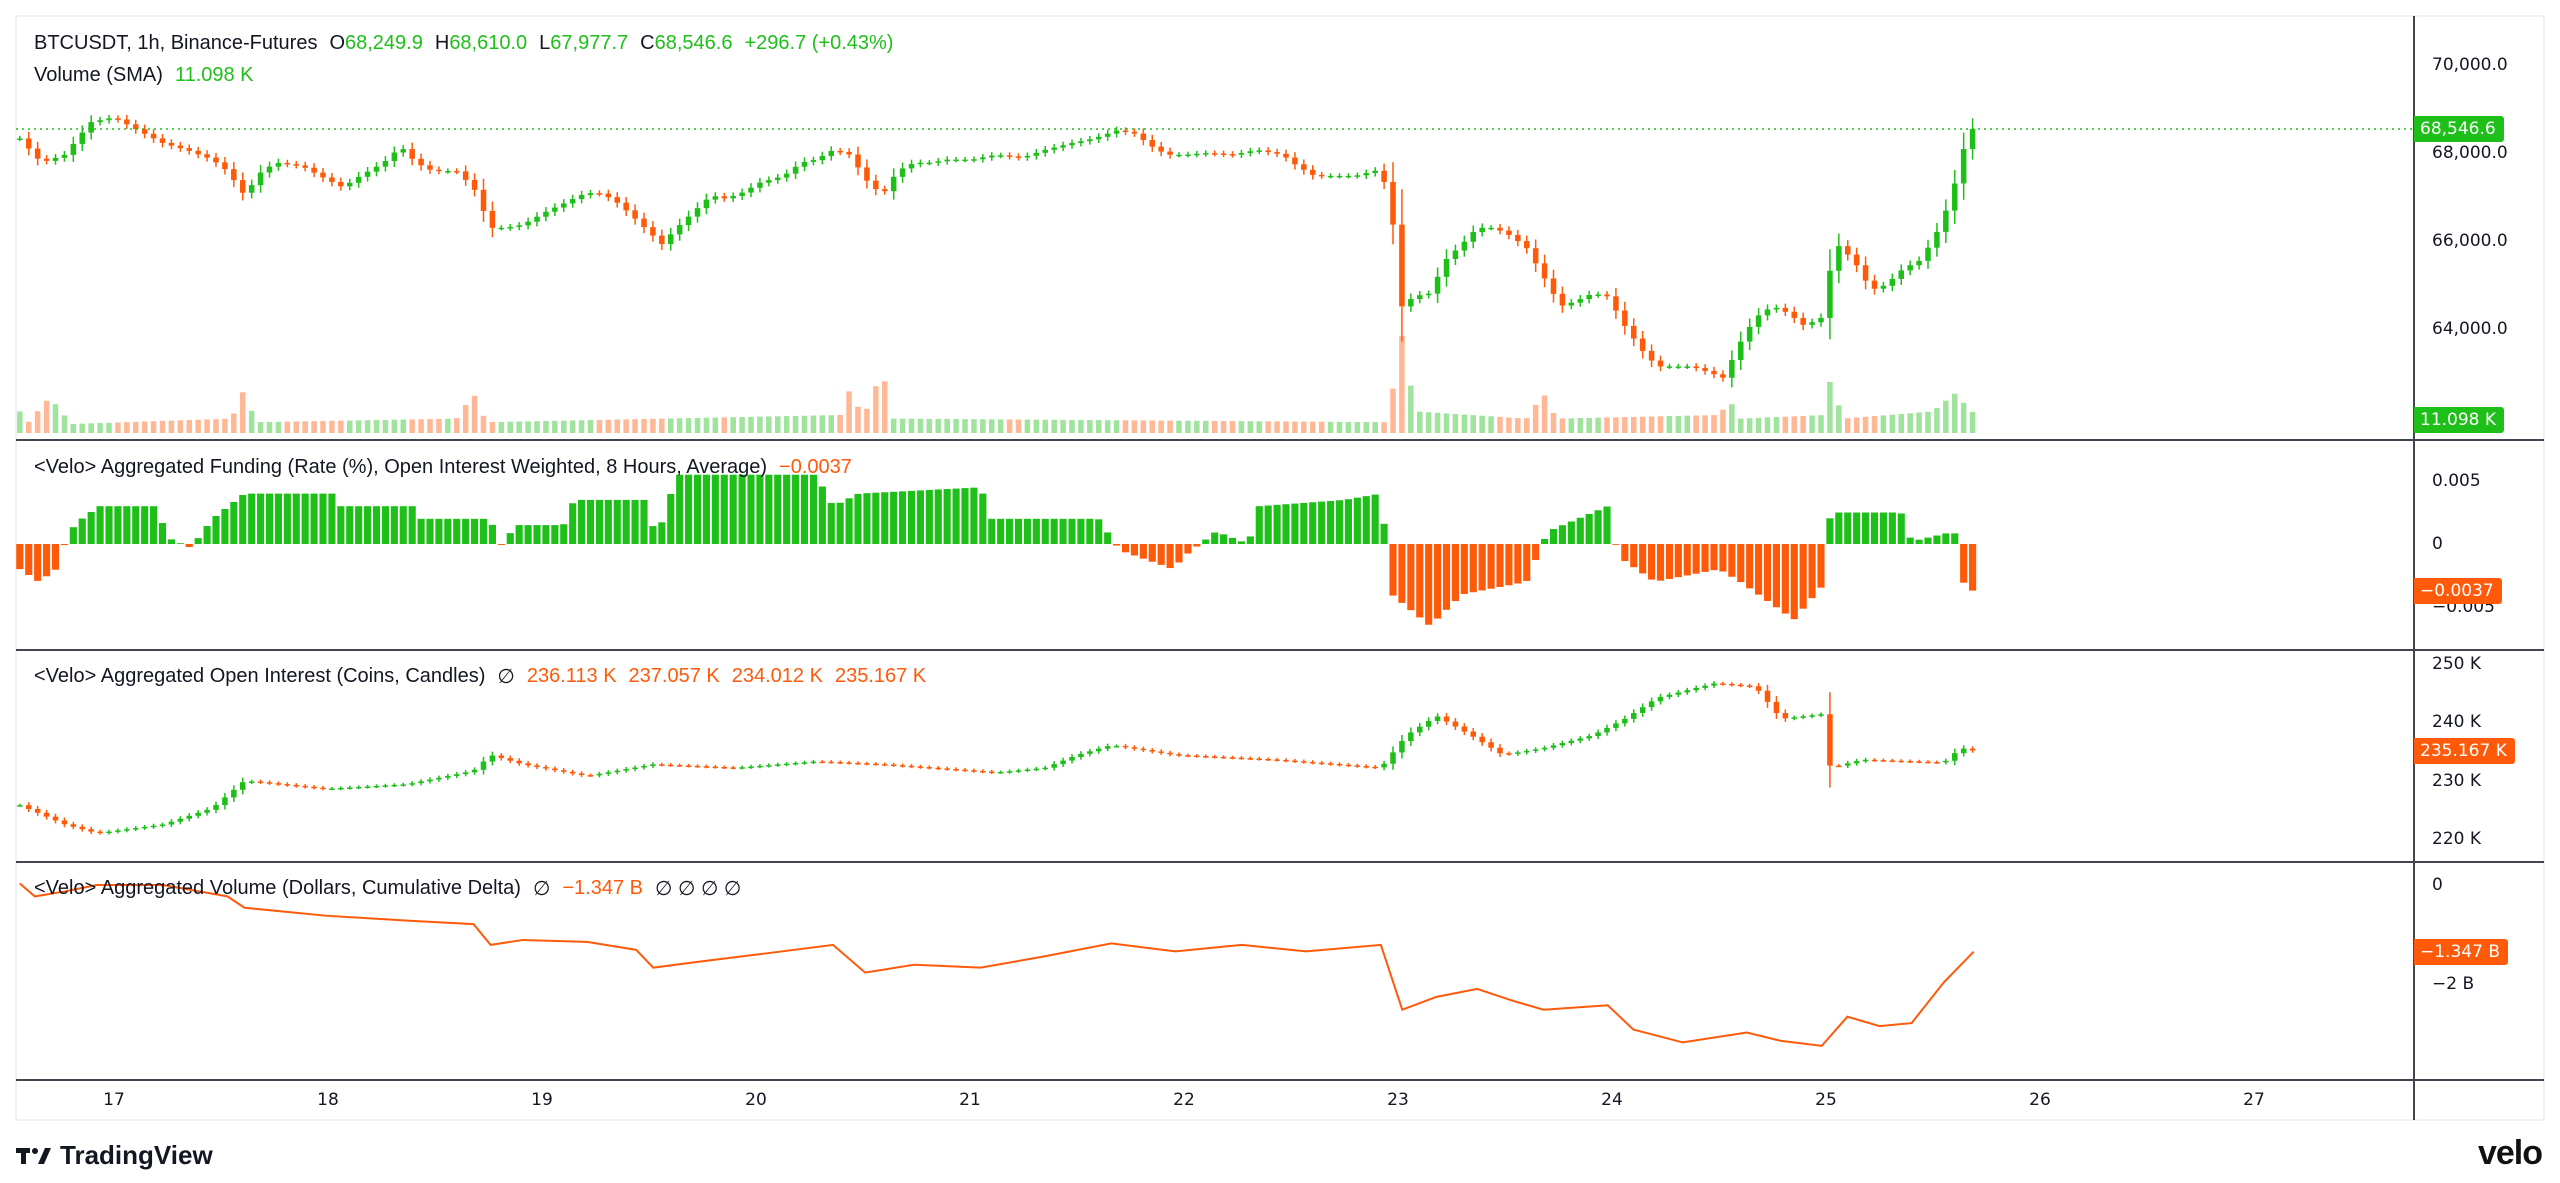 Image resolution: width=2560 pixels, height=1183 pixels. Describe the element at coordinates (2470, 65) in the screenshot. I see `price-axis-tick: 70,000.0` at that location.